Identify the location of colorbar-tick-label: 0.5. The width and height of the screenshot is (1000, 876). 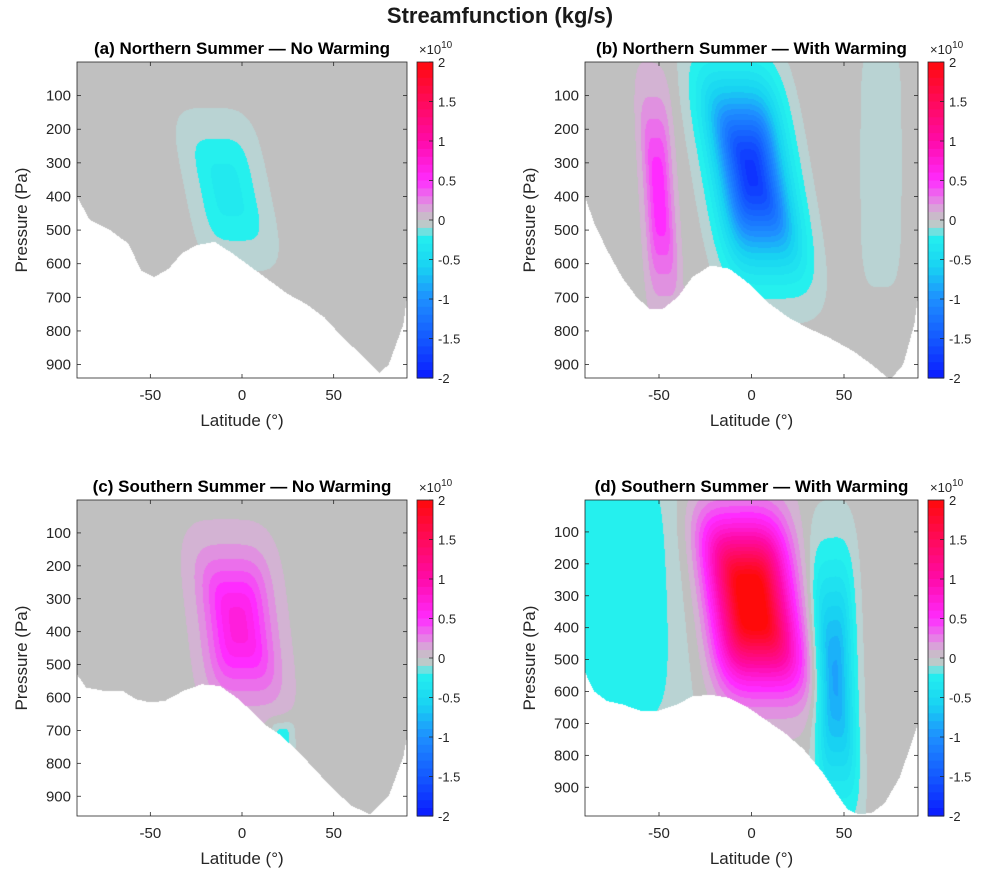
(447, 619).